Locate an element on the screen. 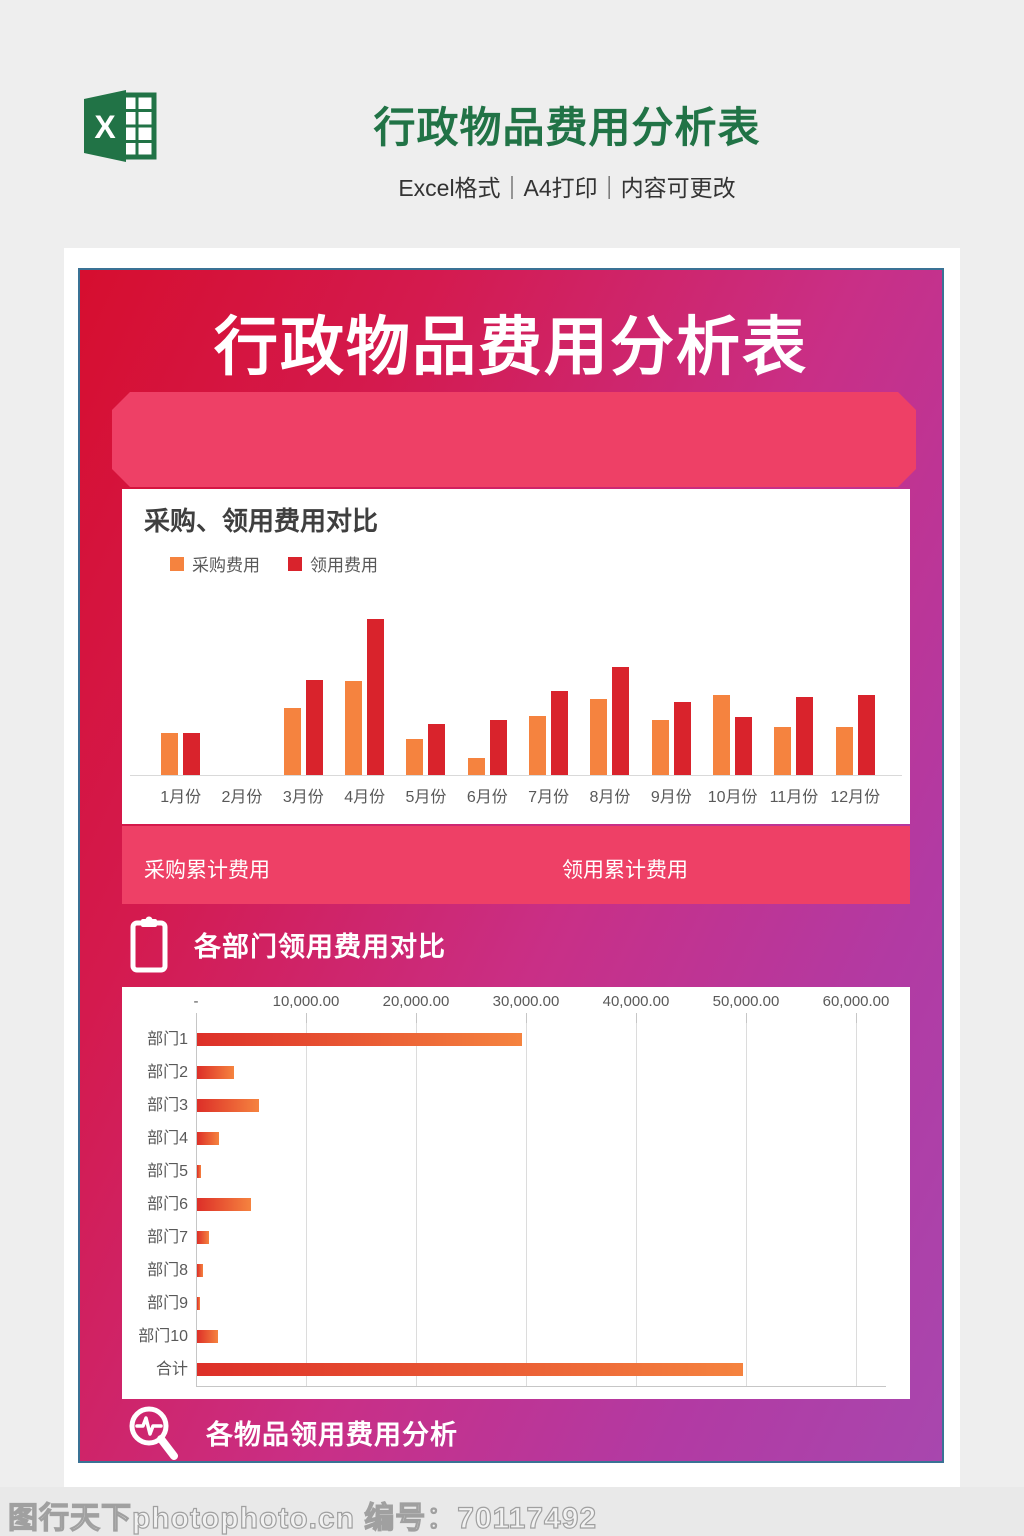  dept-label: 部门8 is located at coordinates (167, 1270).